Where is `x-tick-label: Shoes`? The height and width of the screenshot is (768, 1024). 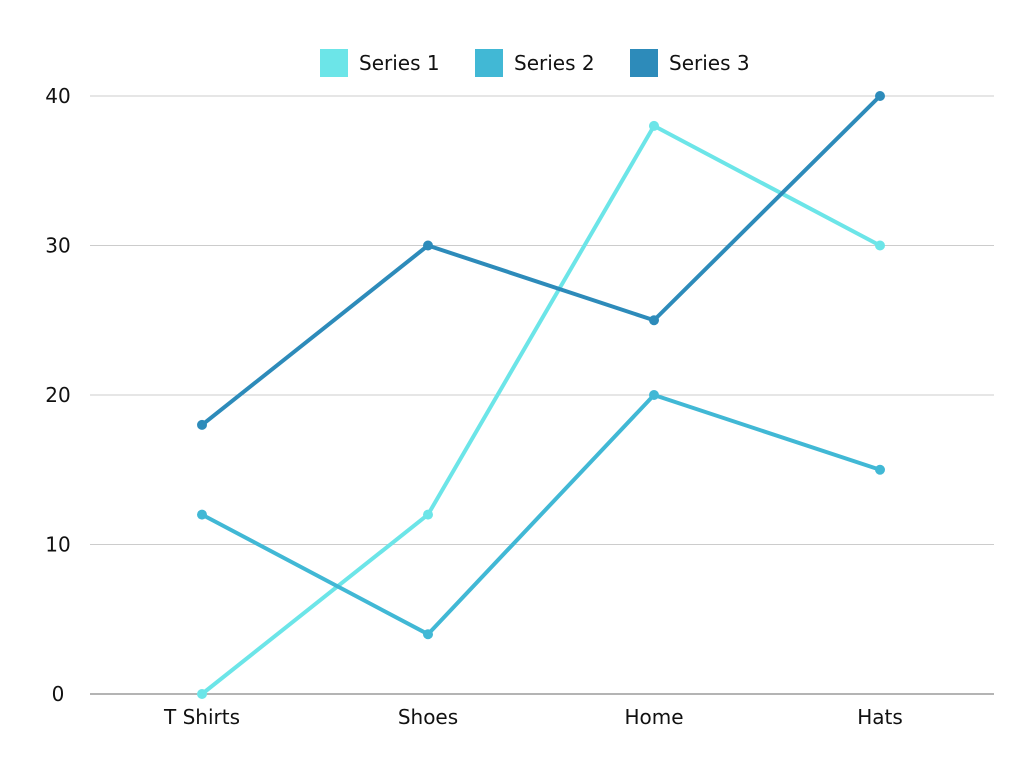
x-tick-label: Shoes is located at coordinates (428, 717).